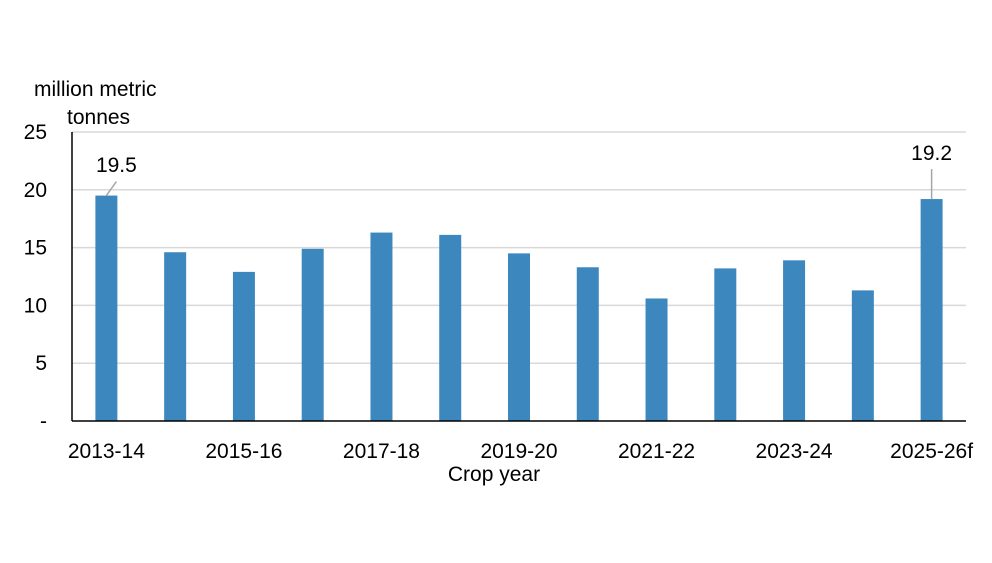  Describe the element at coordinates (43, 421) in the screenshot. I see `y-tick-label-0: -` at that location.